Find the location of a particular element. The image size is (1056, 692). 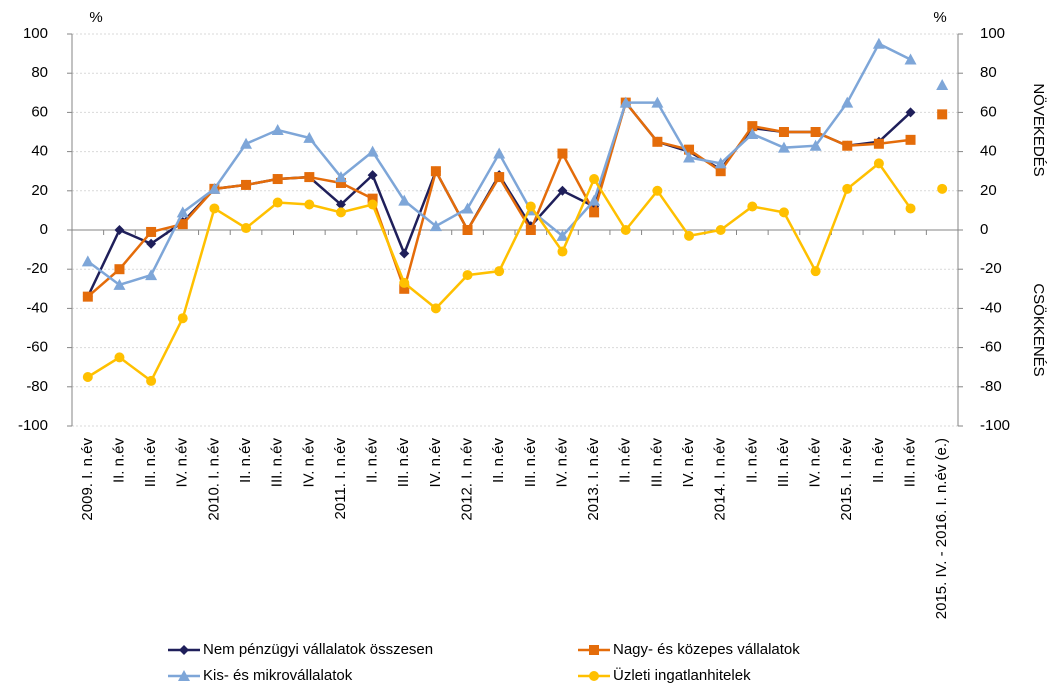

y2-tick-label: -20 is located at coordinates (991, 268).